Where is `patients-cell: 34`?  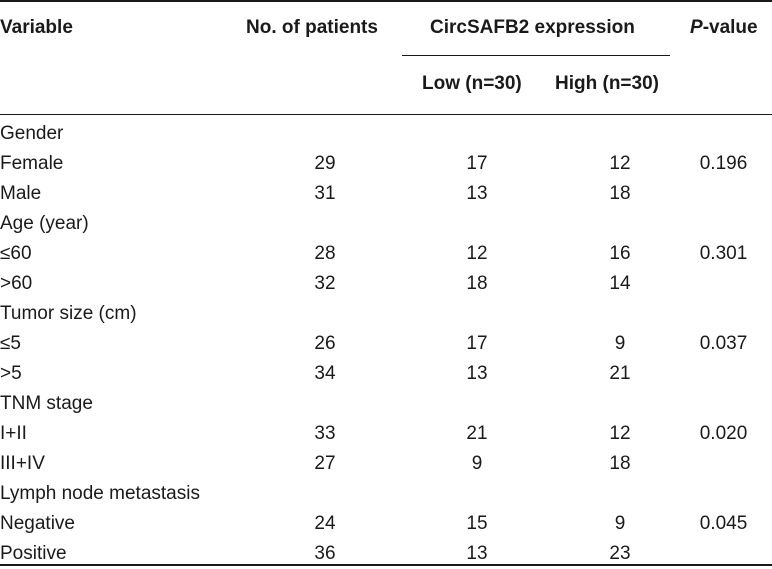
patients-cell: 34 is located at coordinates (325, 373).